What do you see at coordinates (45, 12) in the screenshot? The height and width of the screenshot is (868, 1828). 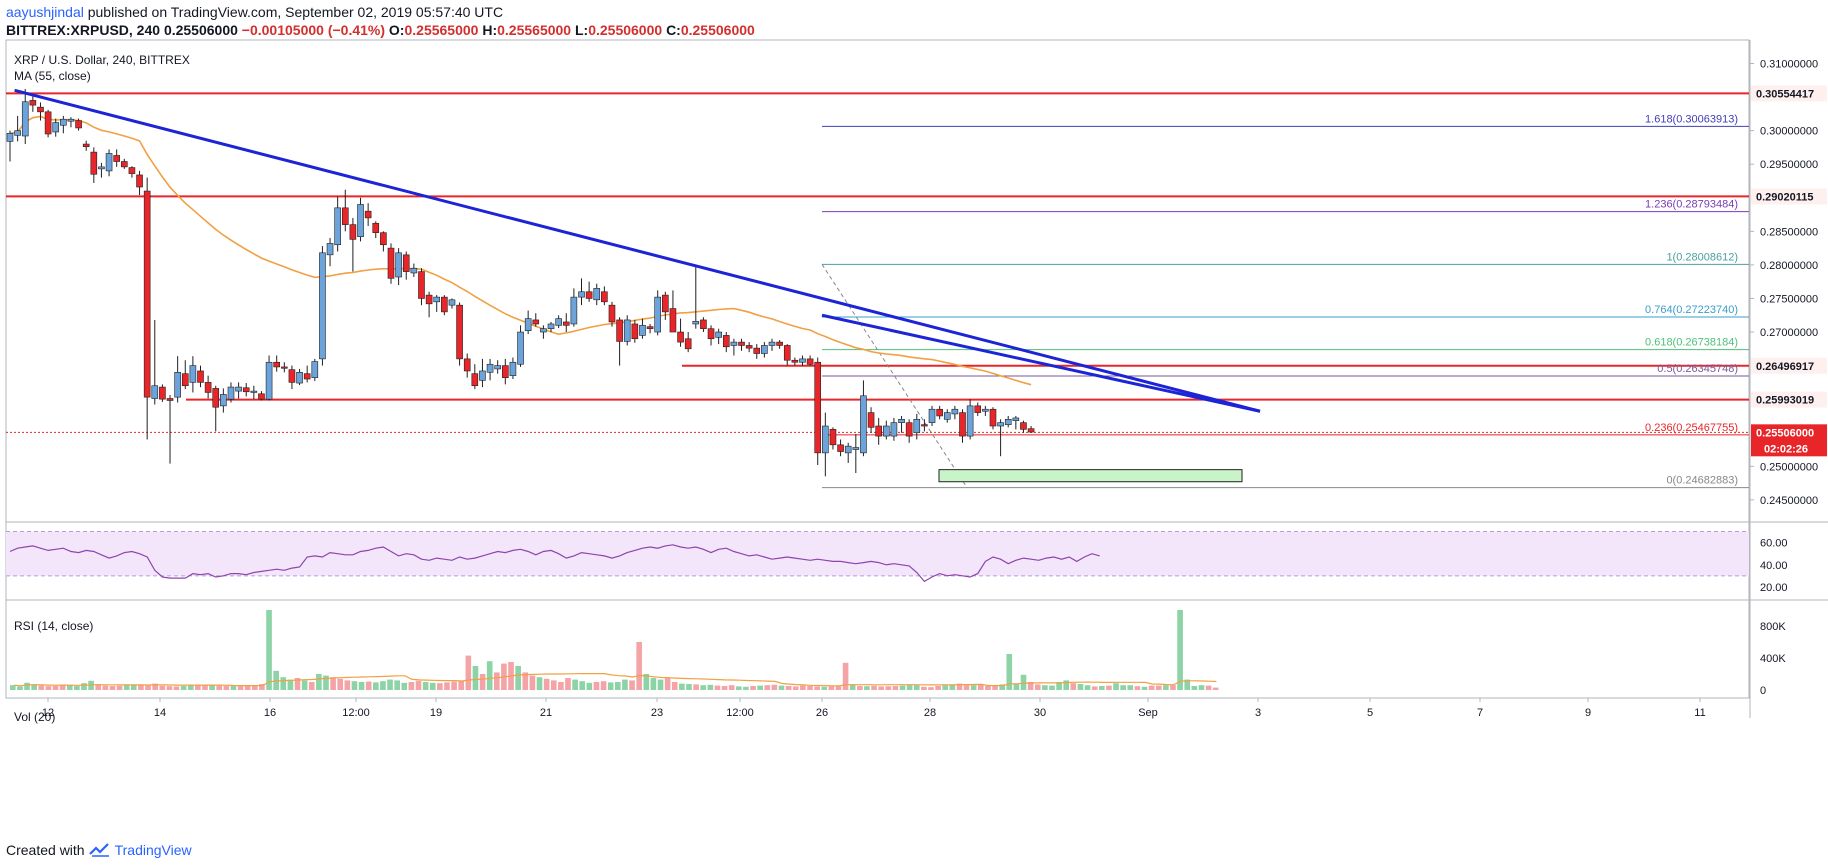 I see `author-link: aayushjindal` at bounding box center [45, 12].